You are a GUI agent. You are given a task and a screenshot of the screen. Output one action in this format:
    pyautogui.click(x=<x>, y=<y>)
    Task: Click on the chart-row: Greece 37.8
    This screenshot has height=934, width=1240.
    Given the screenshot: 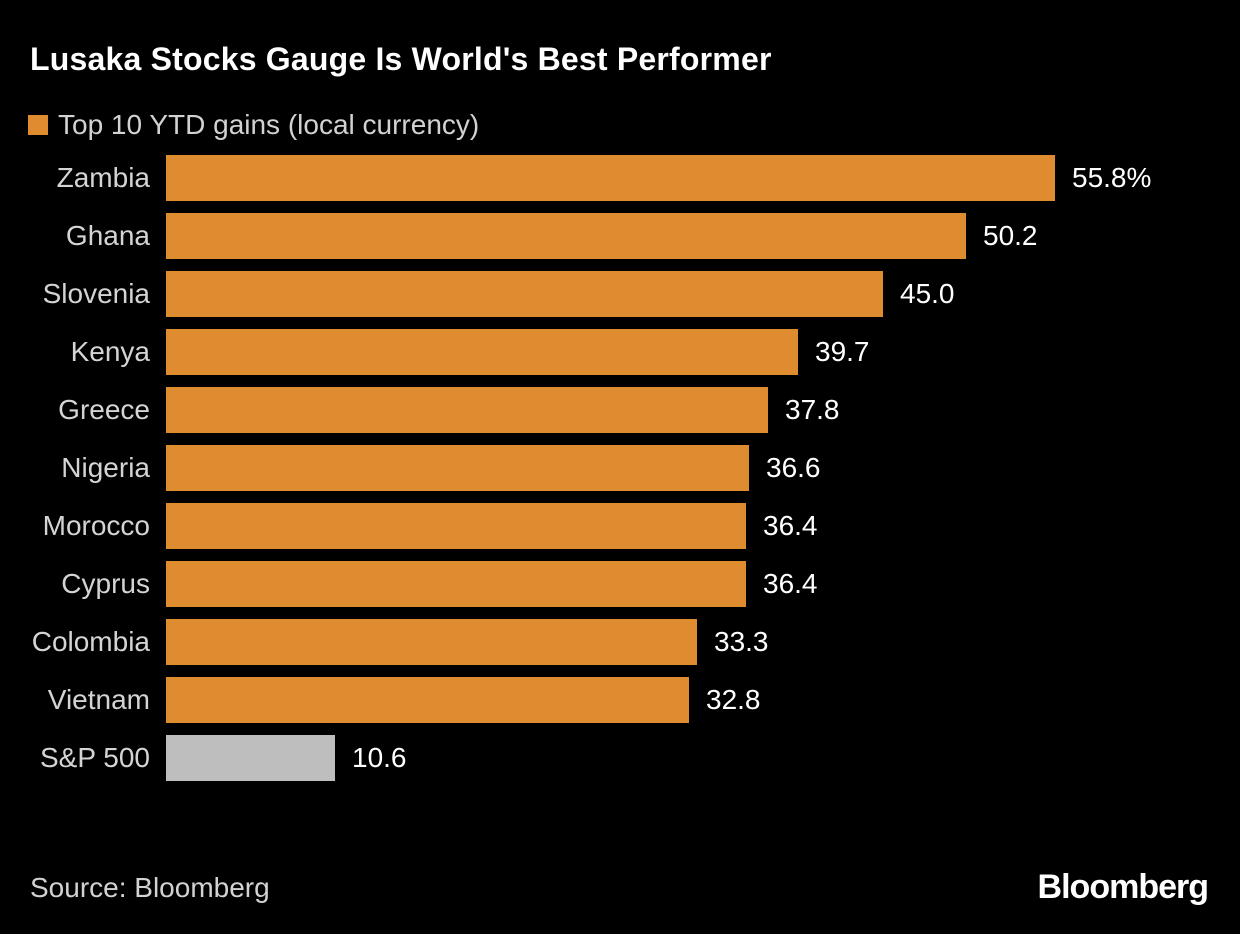 What is the action you would take?
    pyautogui.click(x=620, y=410)
    